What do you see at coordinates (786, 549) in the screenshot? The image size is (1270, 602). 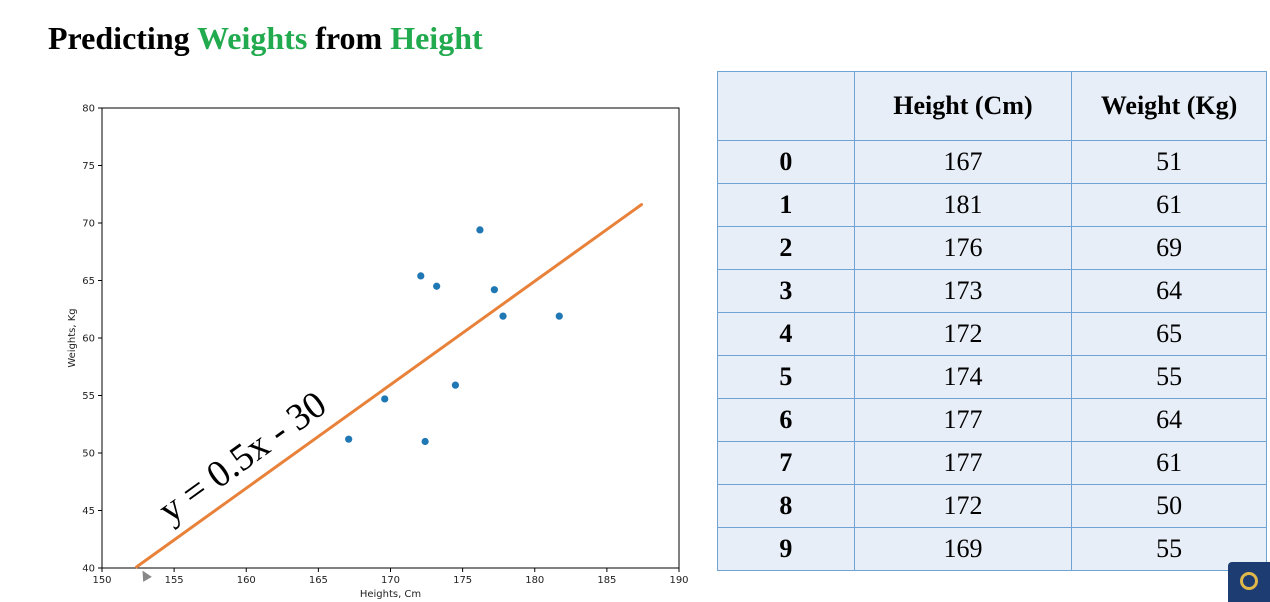 I see `row-index-cell: 9` at bounding box center [786, 549].